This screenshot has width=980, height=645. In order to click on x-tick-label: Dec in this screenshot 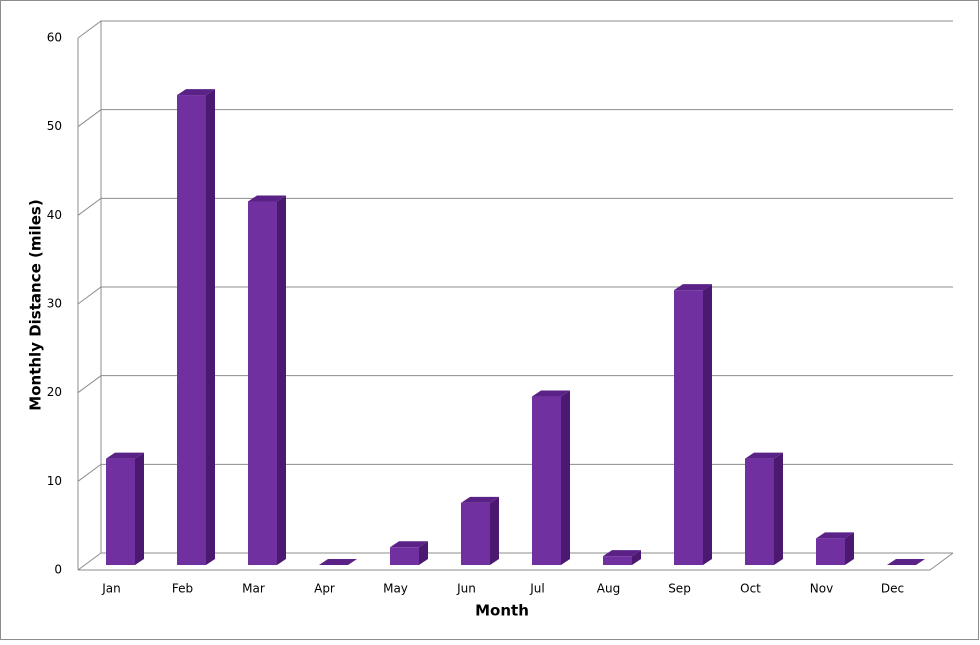, I will do `click(892, 589)`.